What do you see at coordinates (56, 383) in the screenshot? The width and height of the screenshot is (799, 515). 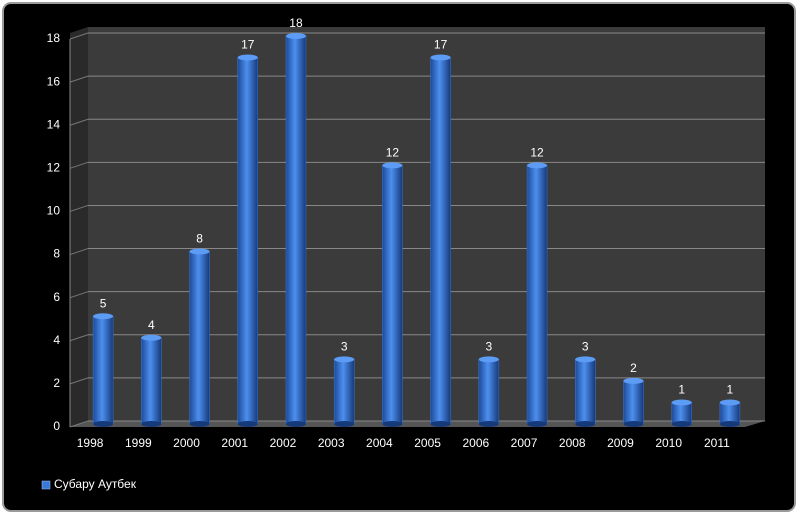 I see `y-tick-label: 2` at bounding box center [56, 383].